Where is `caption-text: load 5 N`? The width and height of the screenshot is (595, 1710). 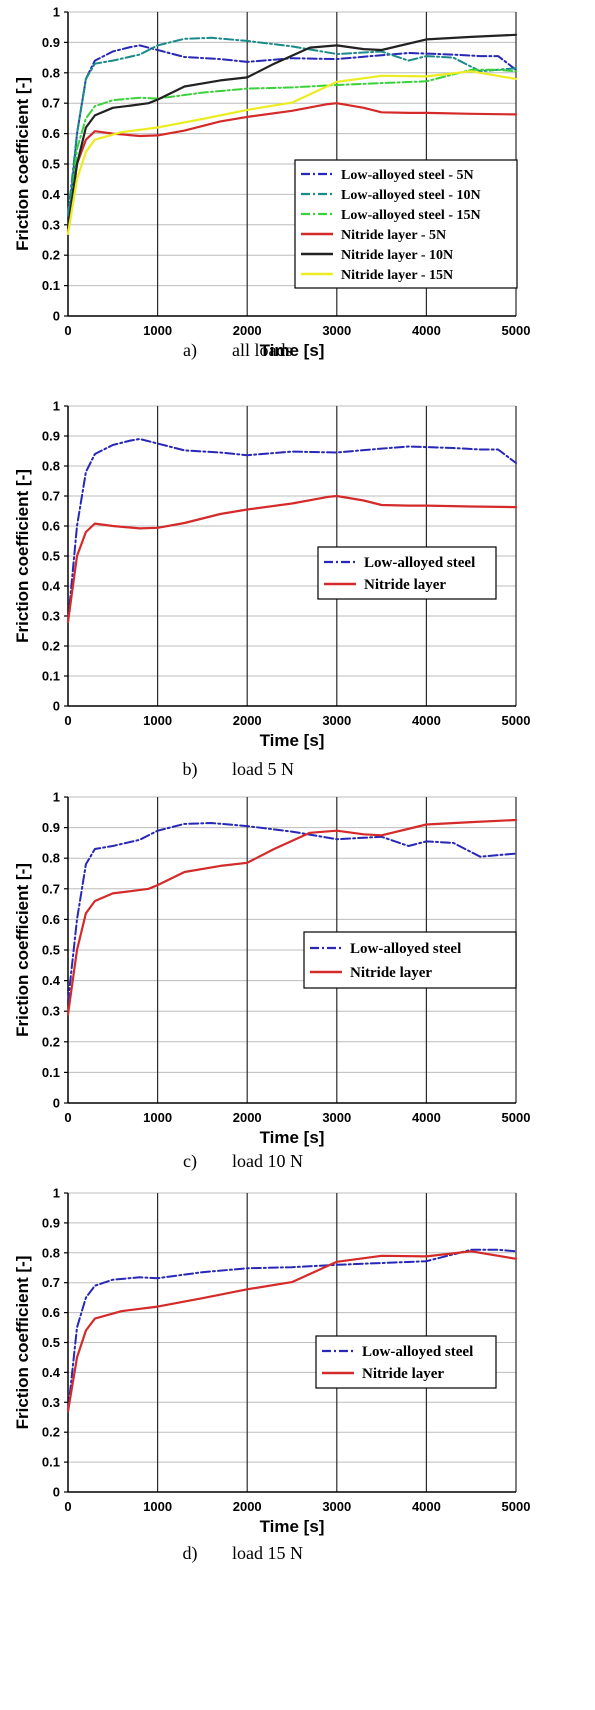 caption-text: load 5 N is located at coordinates (263, 769).